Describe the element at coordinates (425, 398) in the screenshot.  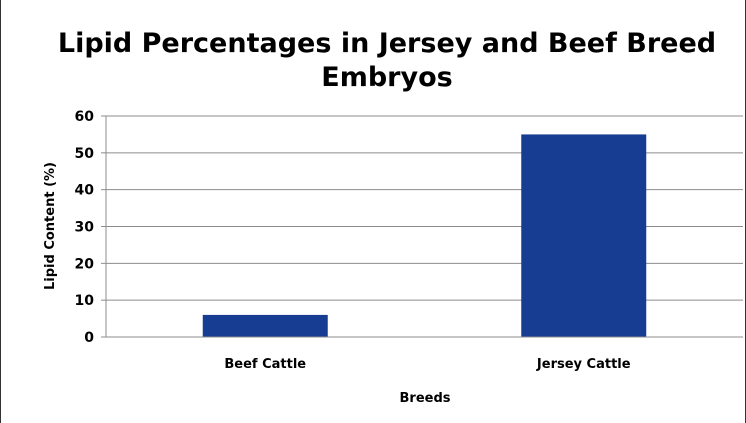
I see `x-axis-title: Breeds` at that location.